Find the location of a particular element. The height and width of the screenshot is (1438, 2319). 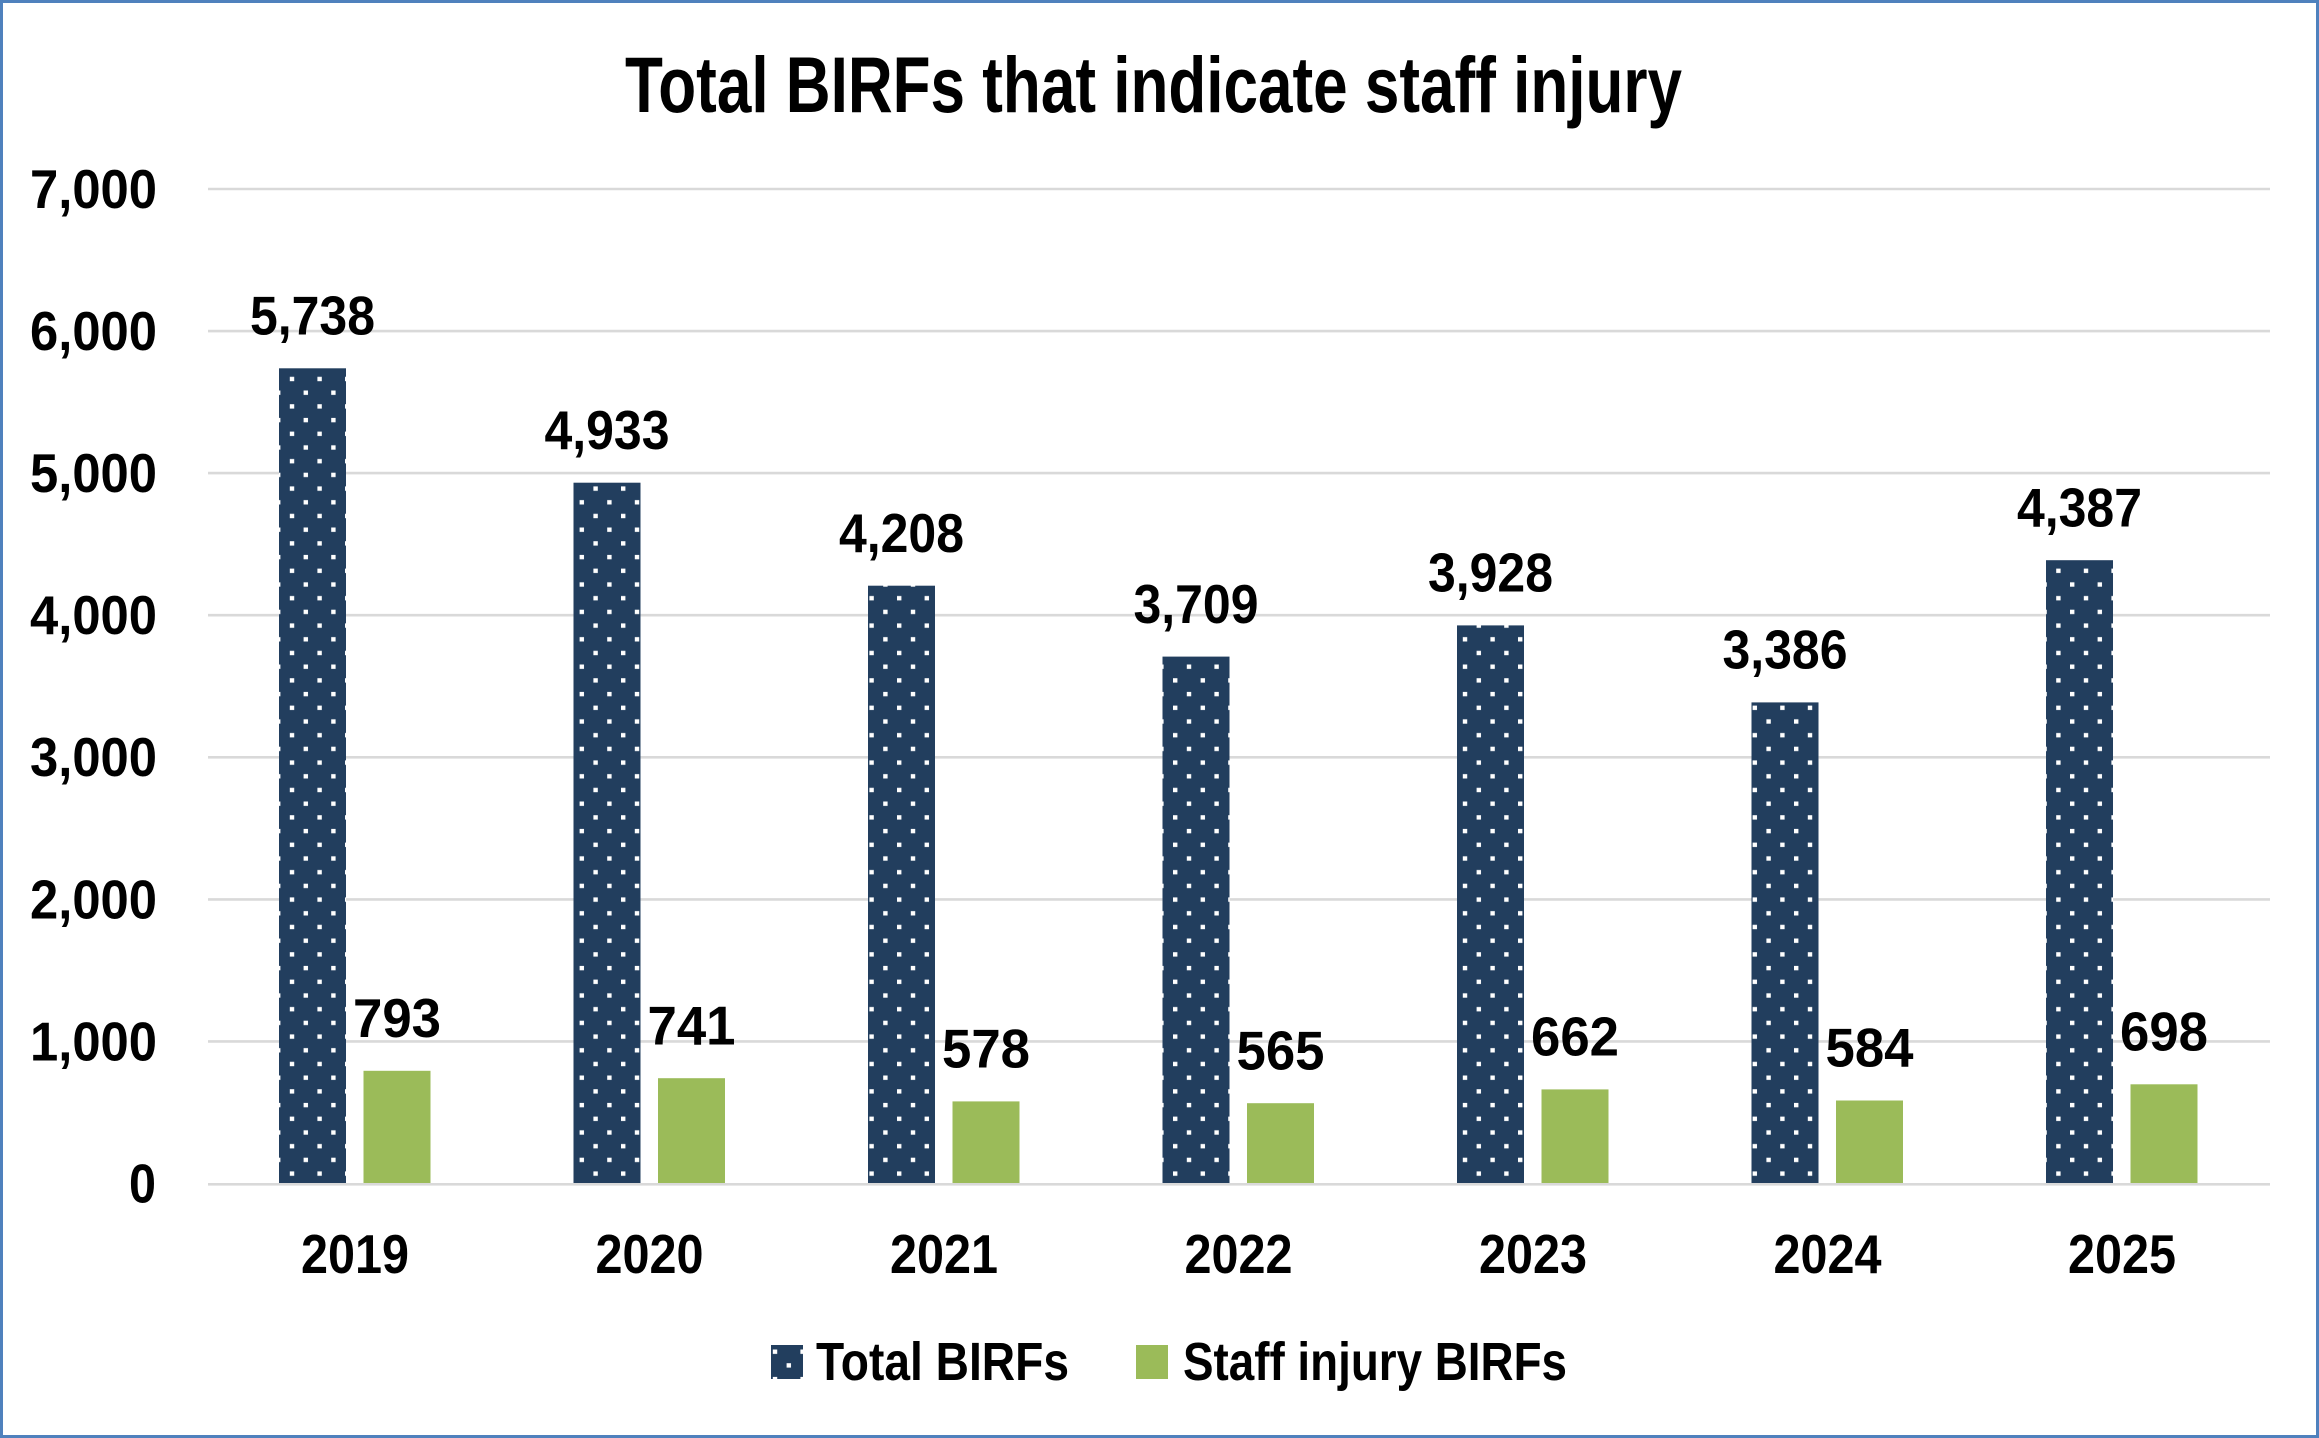

svg-text: 4,000 is located at coordinates (93, 615).